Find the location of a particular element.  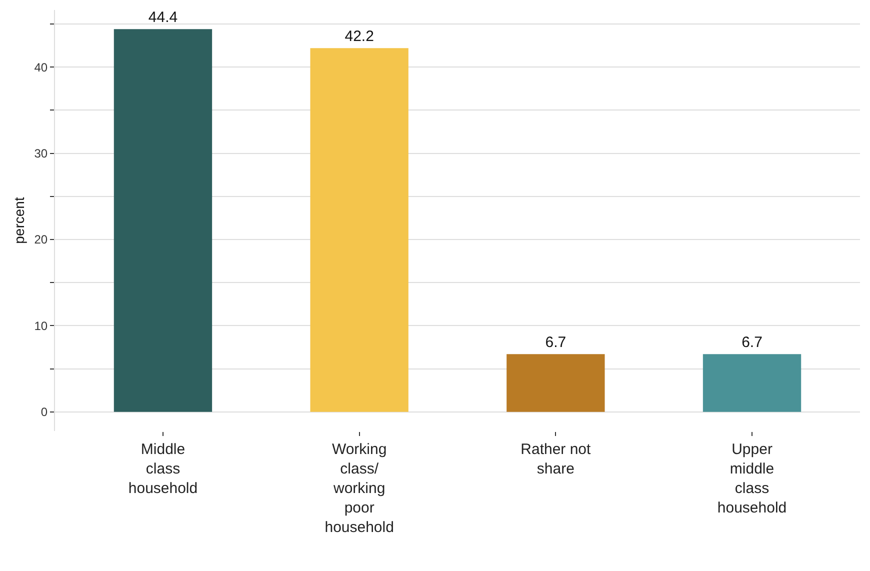

data-label: 42.2 is located at coordinates (359, 37).